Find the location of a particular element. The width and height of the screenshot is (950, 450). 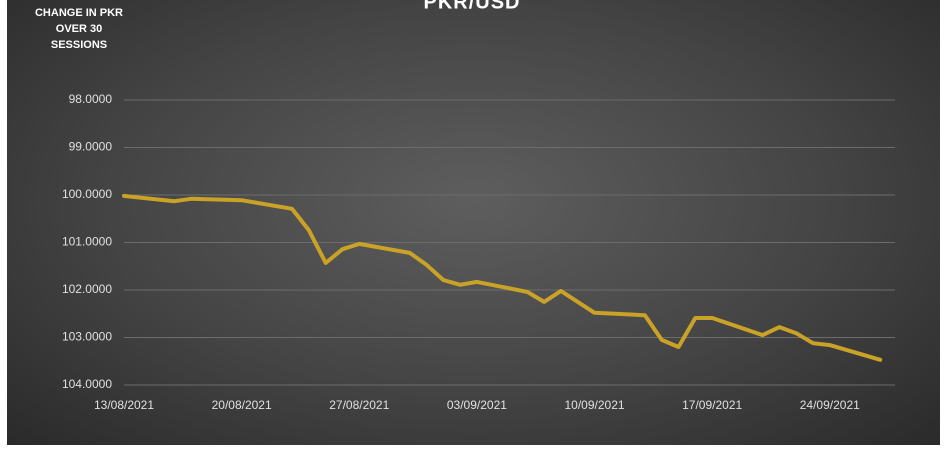

y-tick-label: 101.0000 is located at coordinates (87, 242).